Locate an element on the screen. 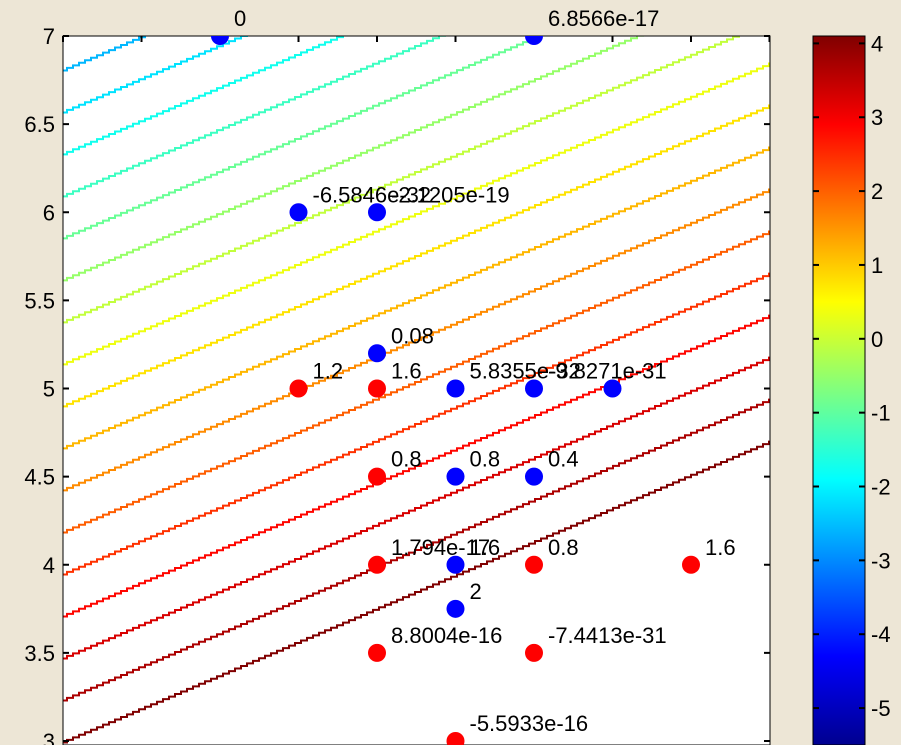 Image resolution: width=901 pixels, height=745 pixels. y-tick-label: 6 is located at coordinates (49, 212).